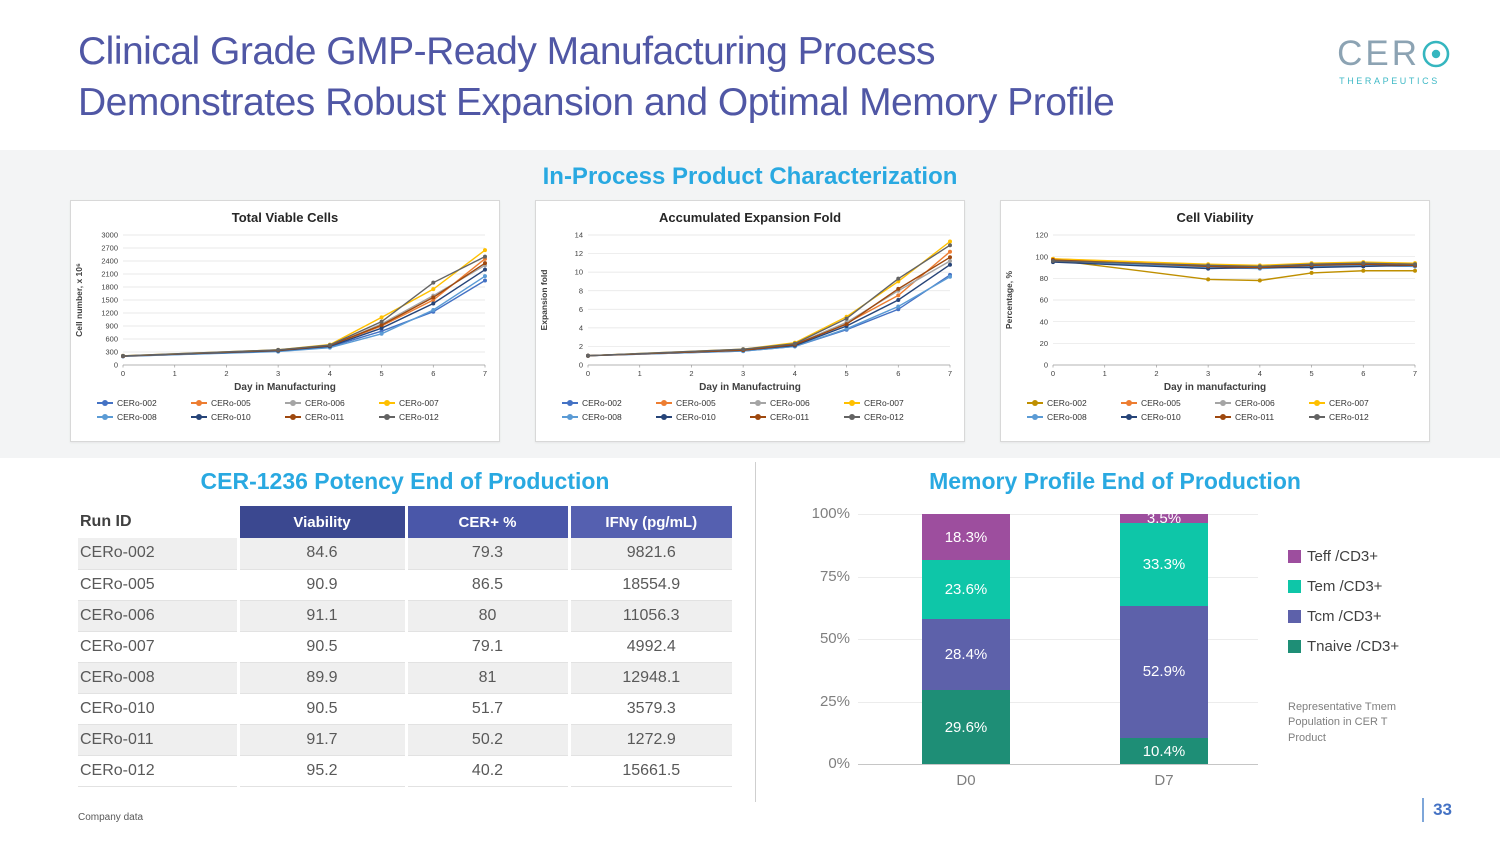 The image size is (1500, 843). I want to click on vertical-divider, so click(755, 632).